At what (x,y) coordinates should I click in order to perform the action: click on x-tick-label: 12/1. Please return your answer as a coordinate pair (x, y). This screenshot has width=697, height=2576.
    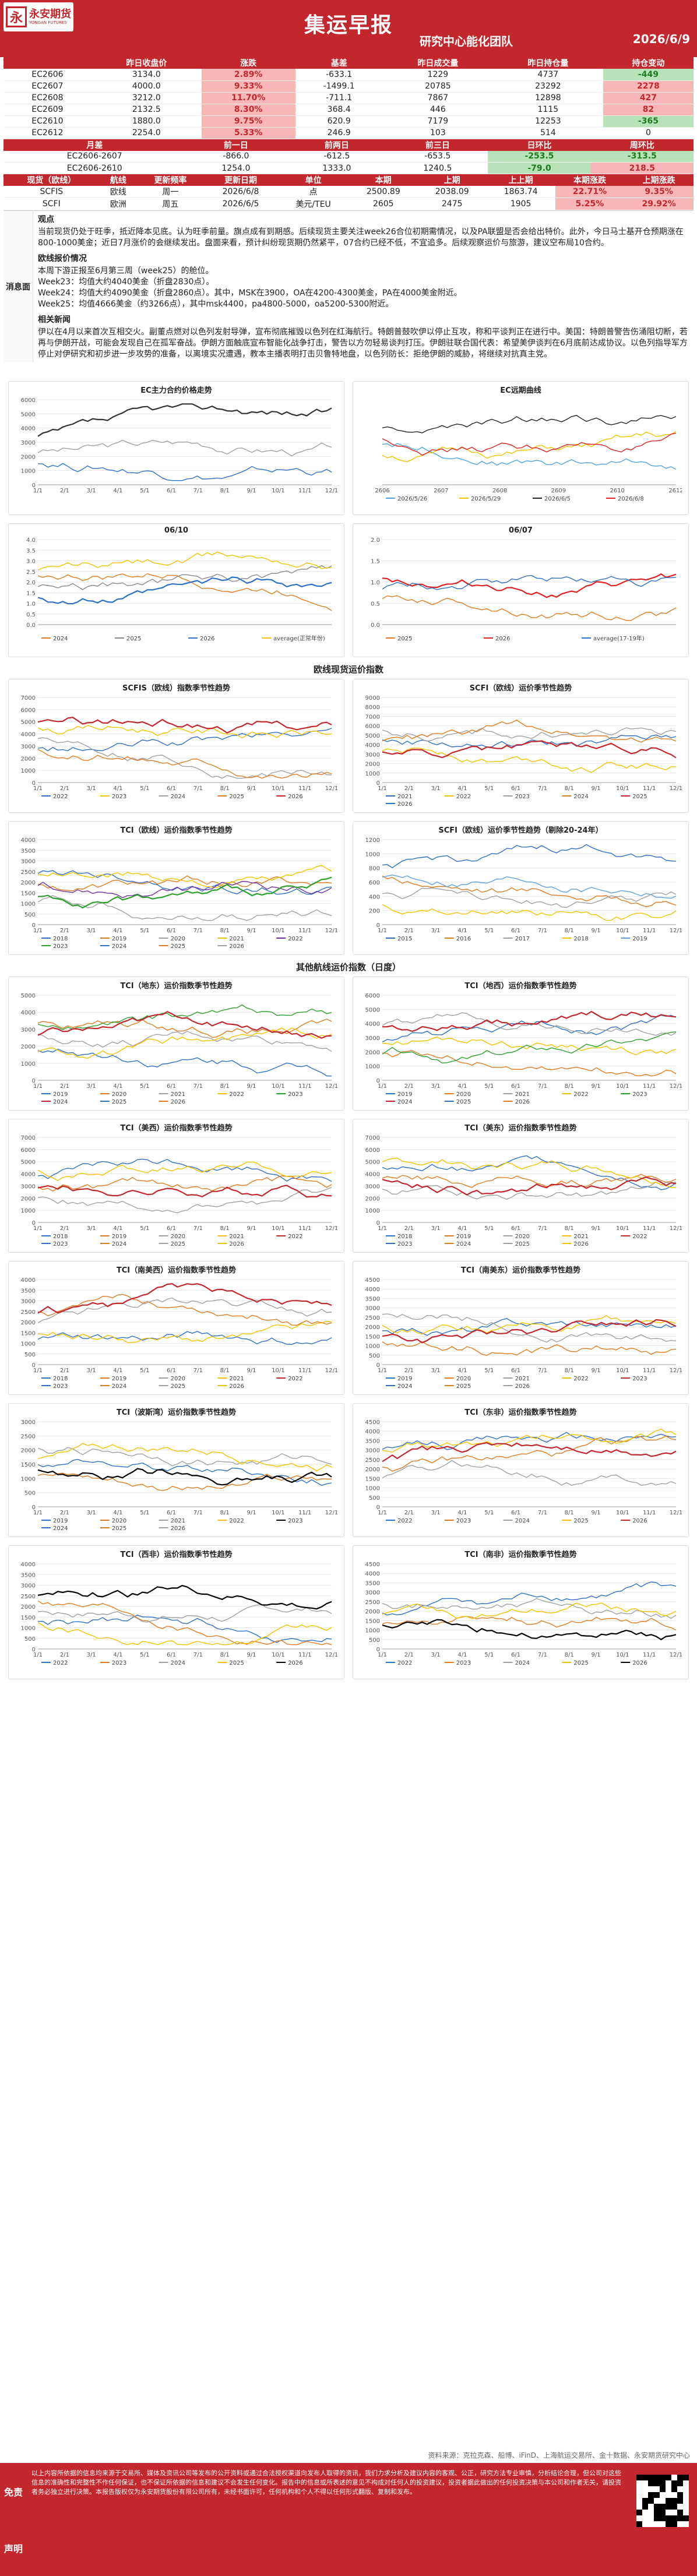
    Looking at the image, I should click on (331, 1228).